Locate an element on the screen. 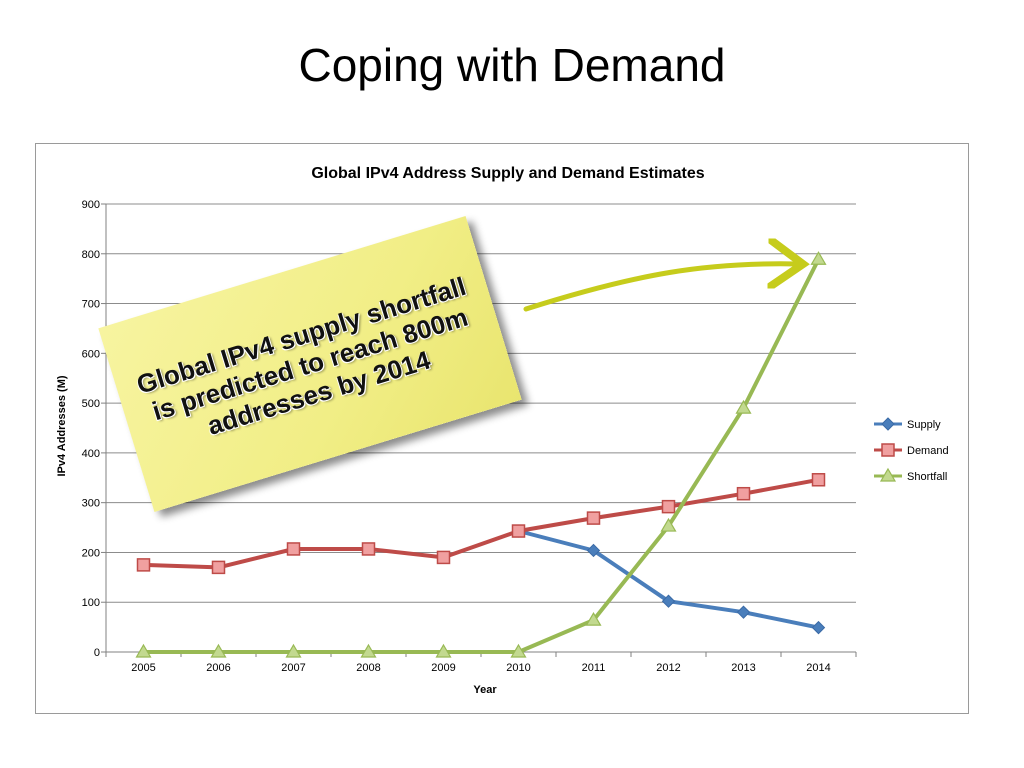 The image size is (1024, 768). y-tick-label: 500 is located at coordinates (91, 404).